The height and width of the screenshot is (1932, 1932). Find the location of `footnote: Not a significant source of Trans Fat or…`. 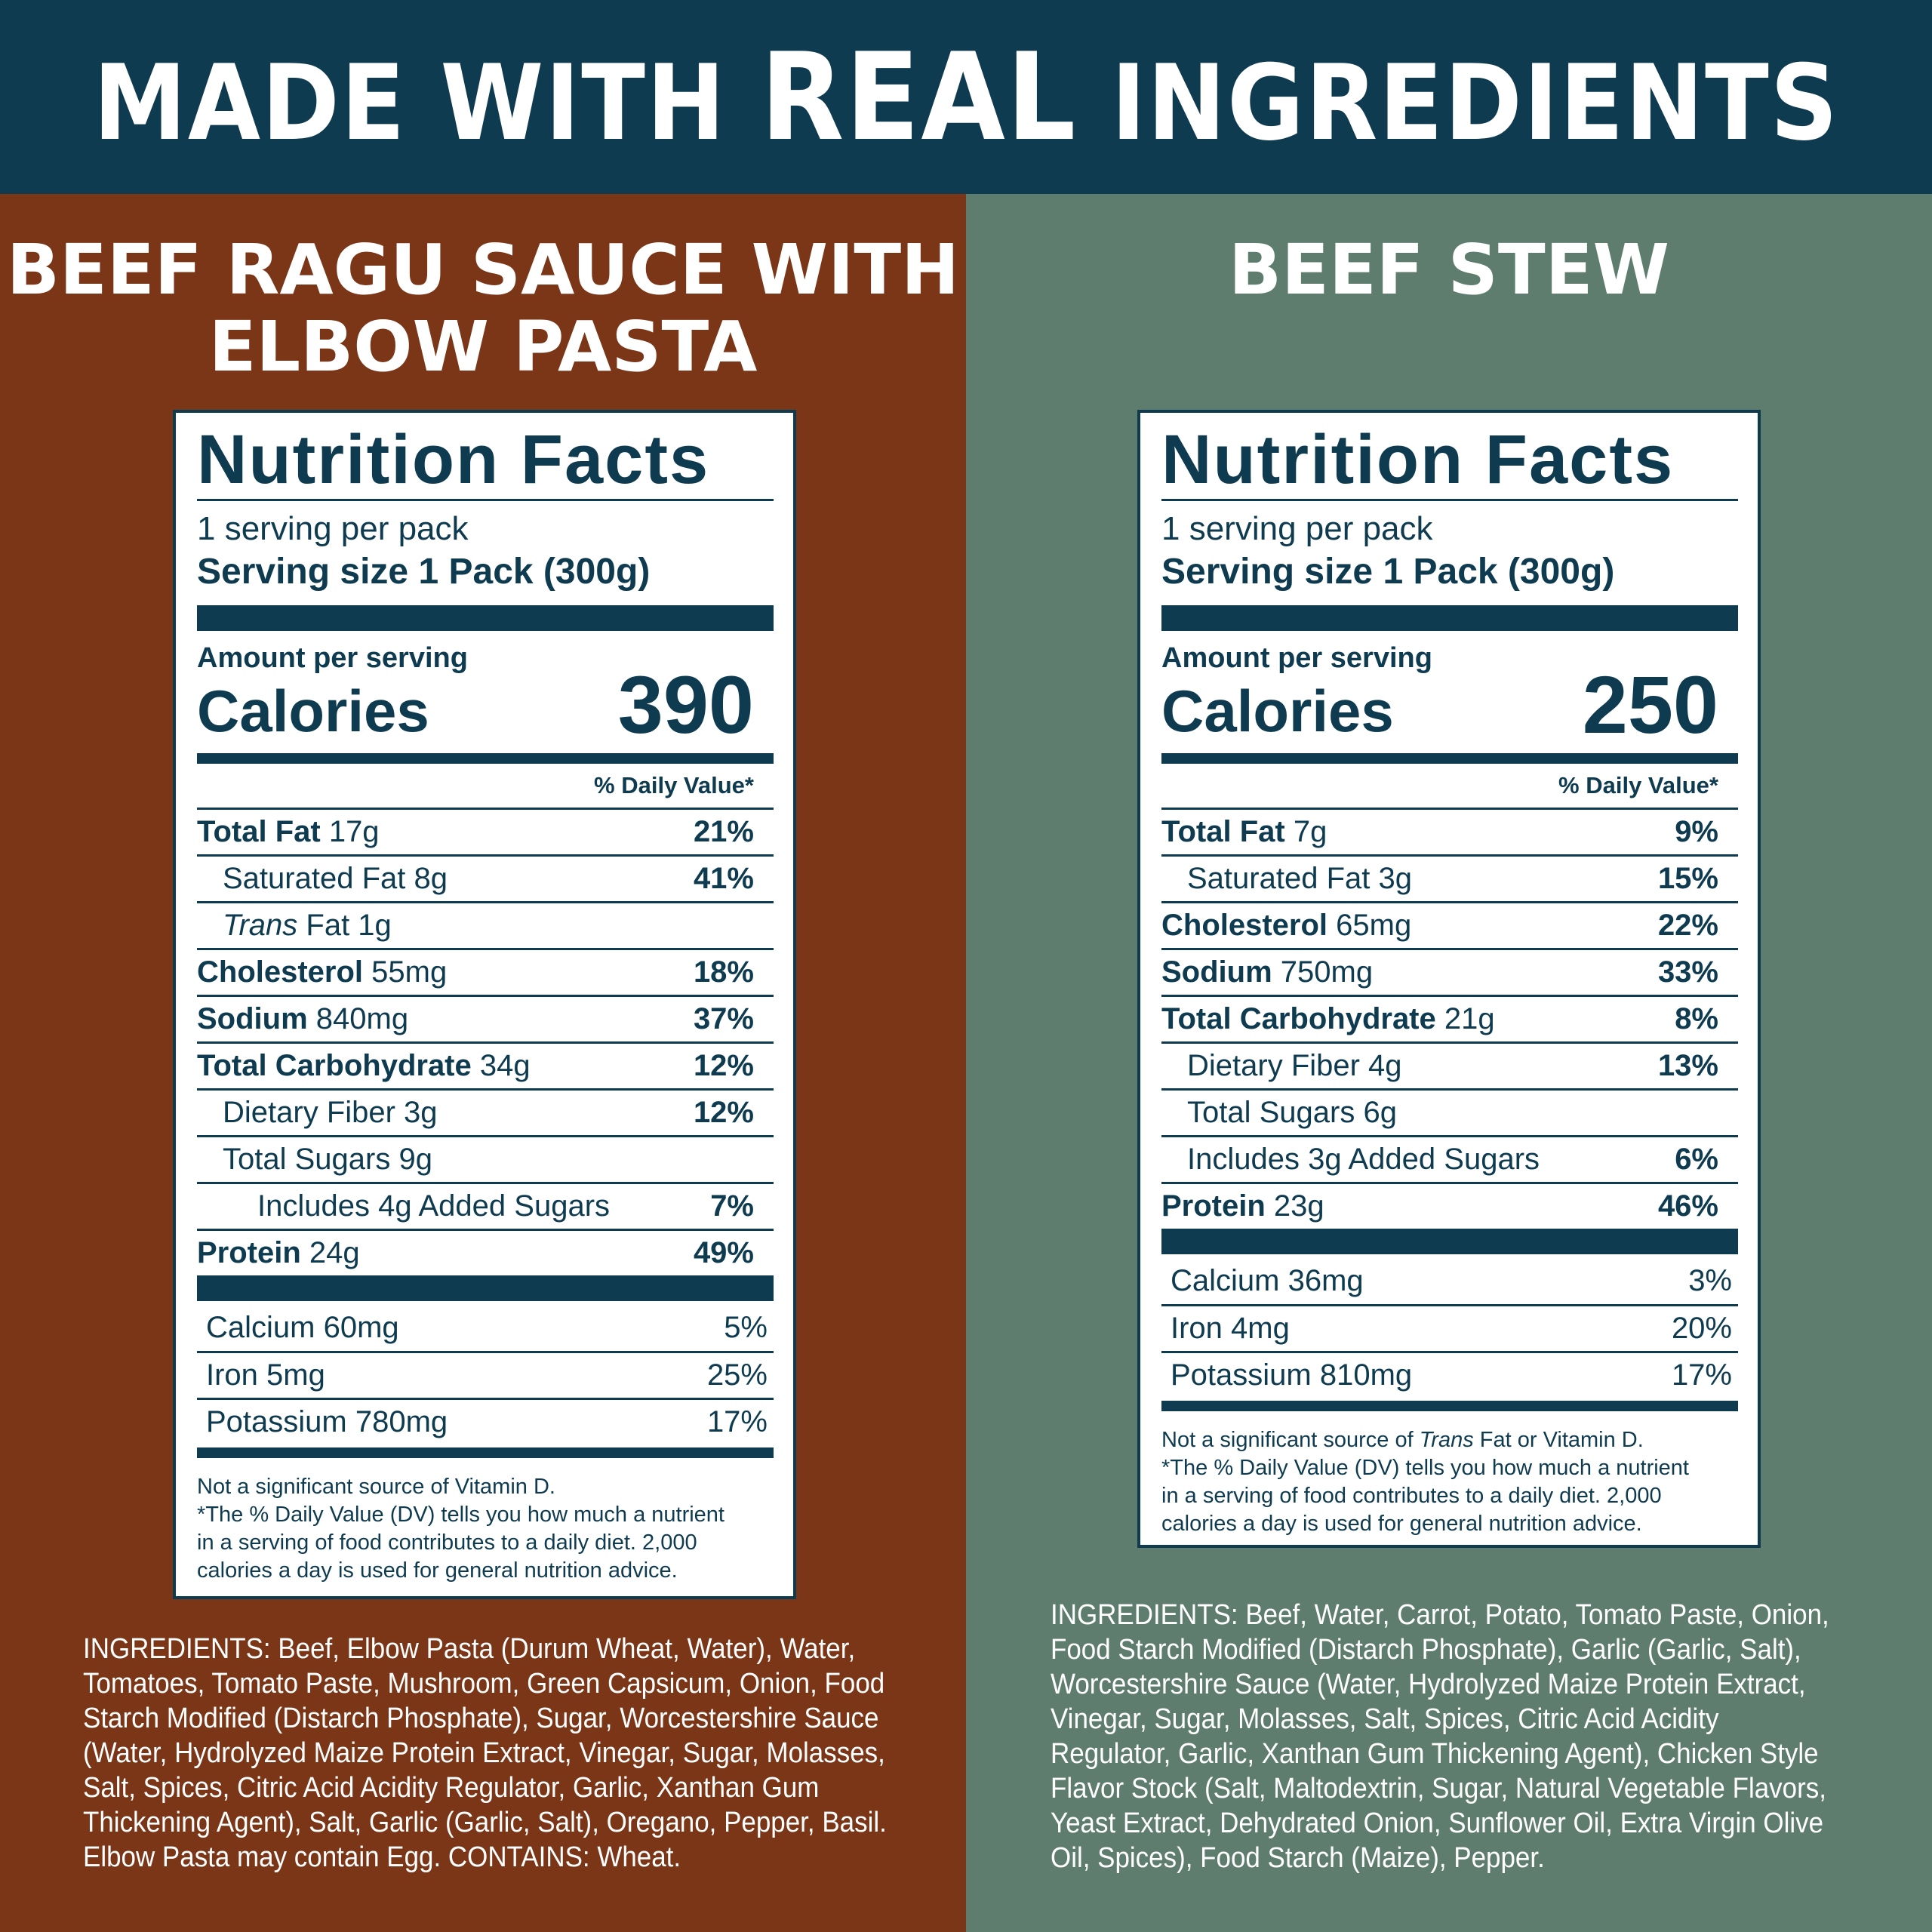

footnote: Not a significant source of Trans Fat or… is located at coordinates (1425, 1482).